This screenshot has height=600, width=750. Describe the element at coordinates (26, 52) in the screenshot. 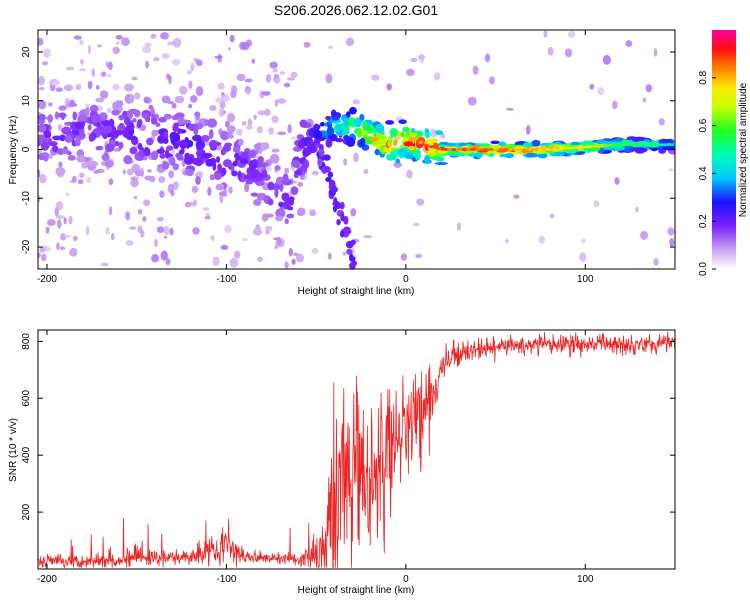

I see `y-tick-label: 20` at that location.